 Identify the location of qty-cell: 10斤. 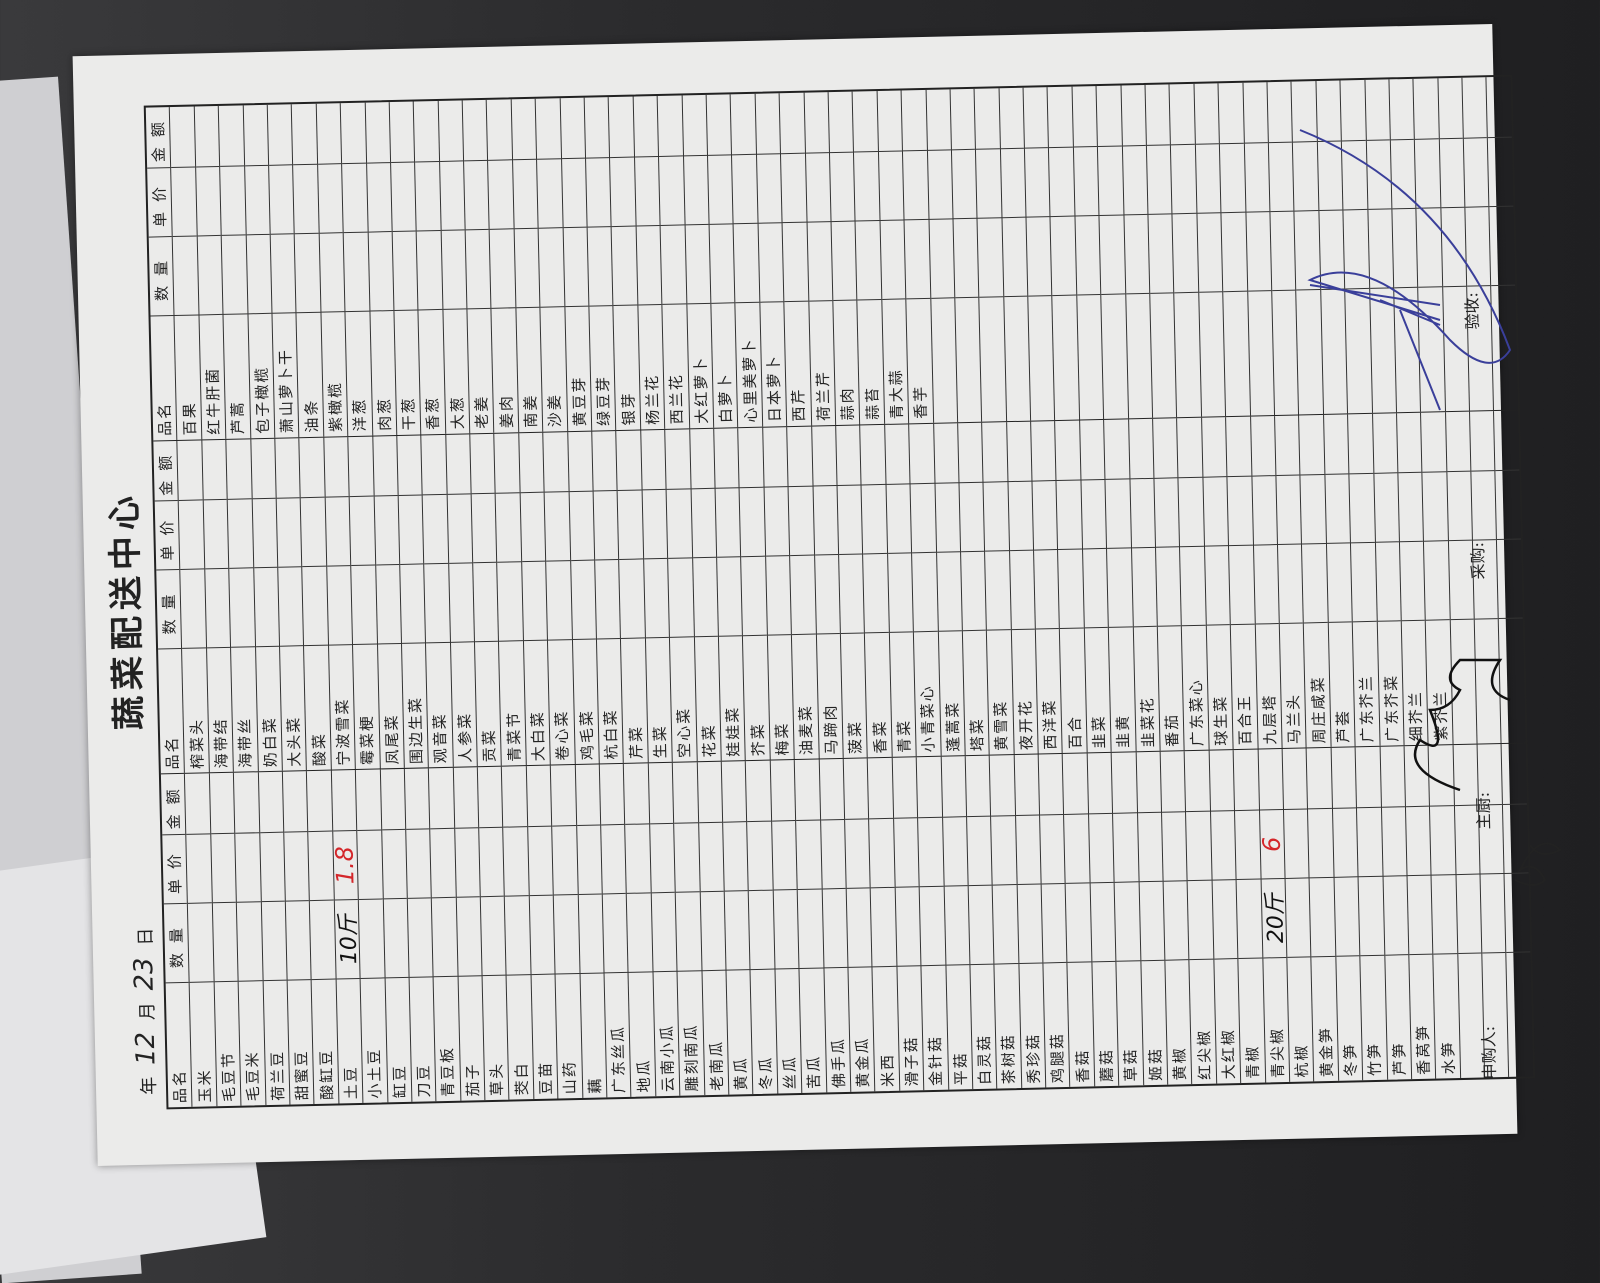
(347, 938).